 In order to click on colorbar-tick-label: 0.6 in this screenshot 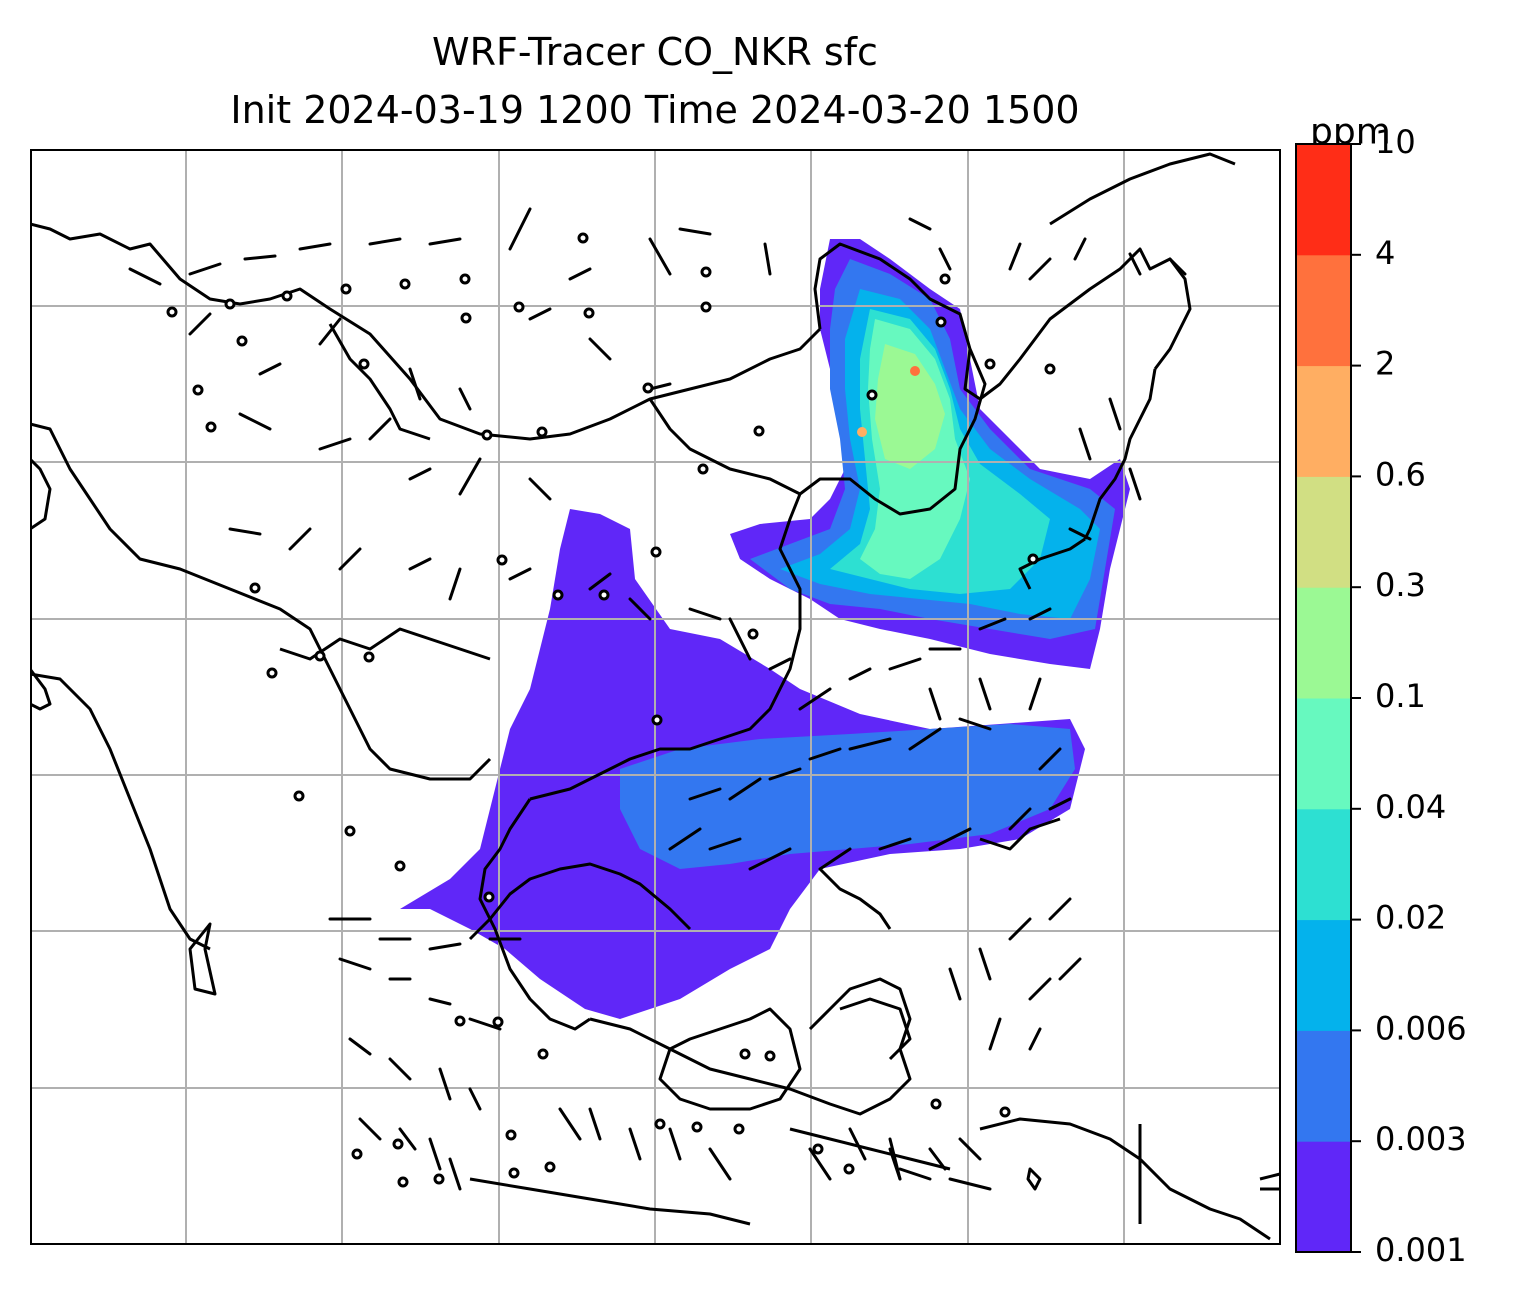, I will do `click(1400, 474)`.